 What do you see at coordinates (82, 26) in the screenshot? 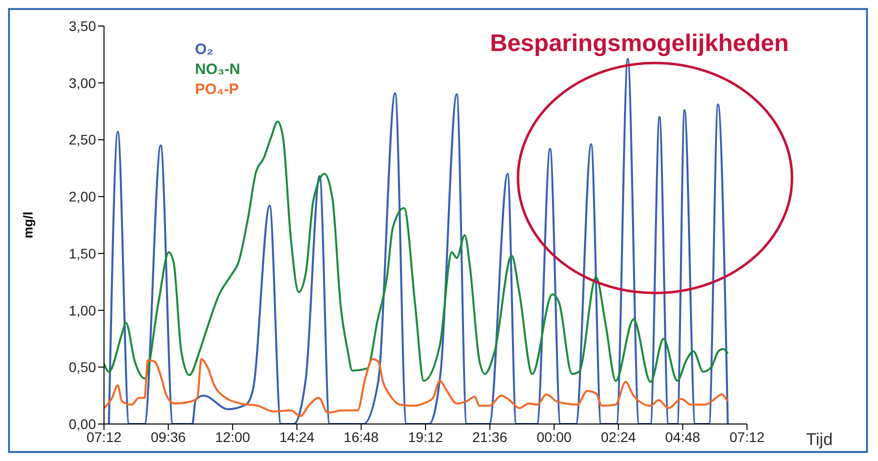
I see `y-tick-label: 3,50` at bounding box center [82, 26].